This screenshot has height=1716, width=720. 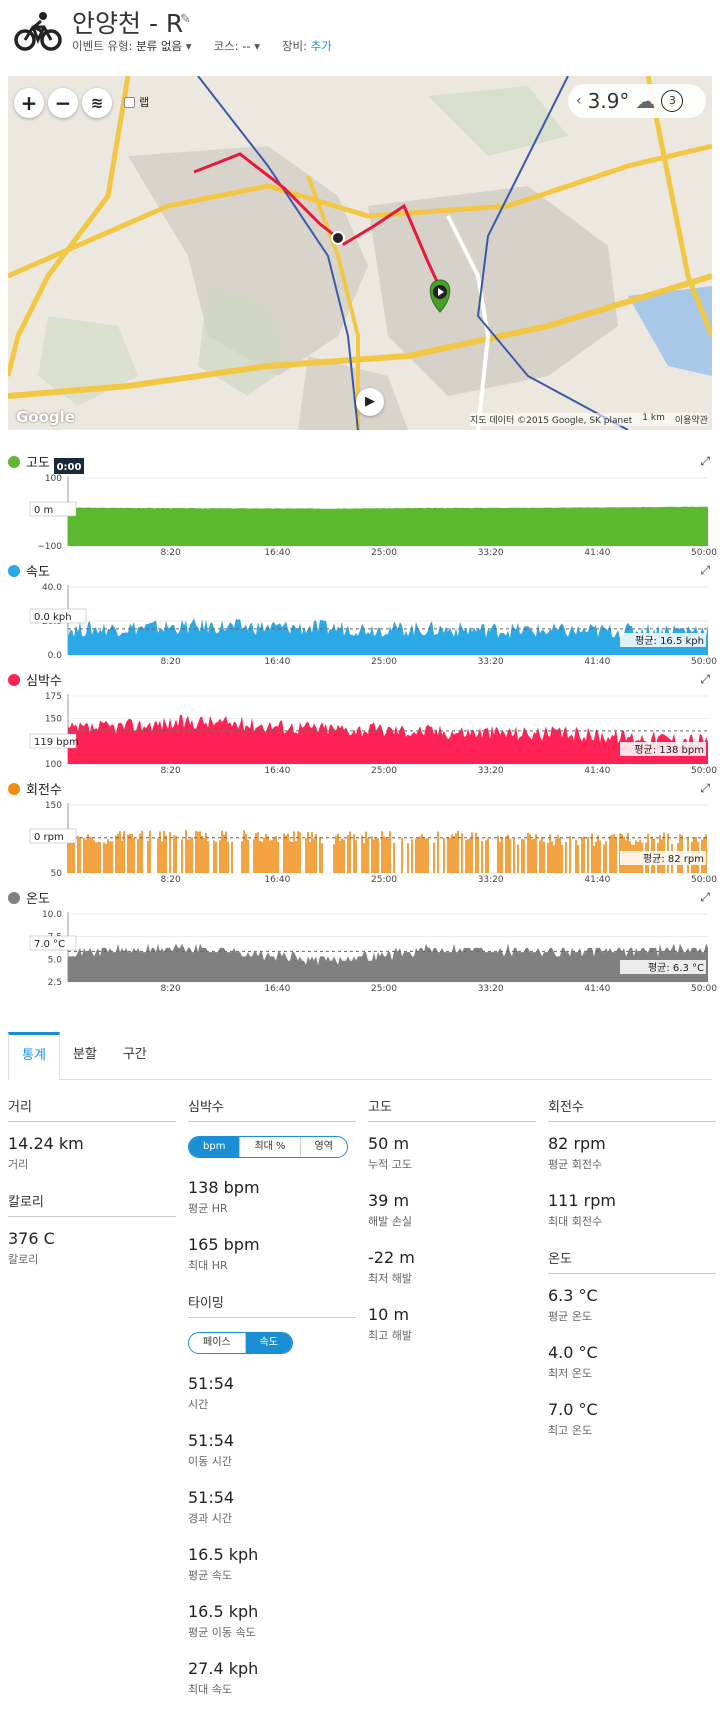 What do you see at coordinates (582, 1200) in the screenshot?
I see `stat-value: 111 rpm` at bounding box center [582, 1200].